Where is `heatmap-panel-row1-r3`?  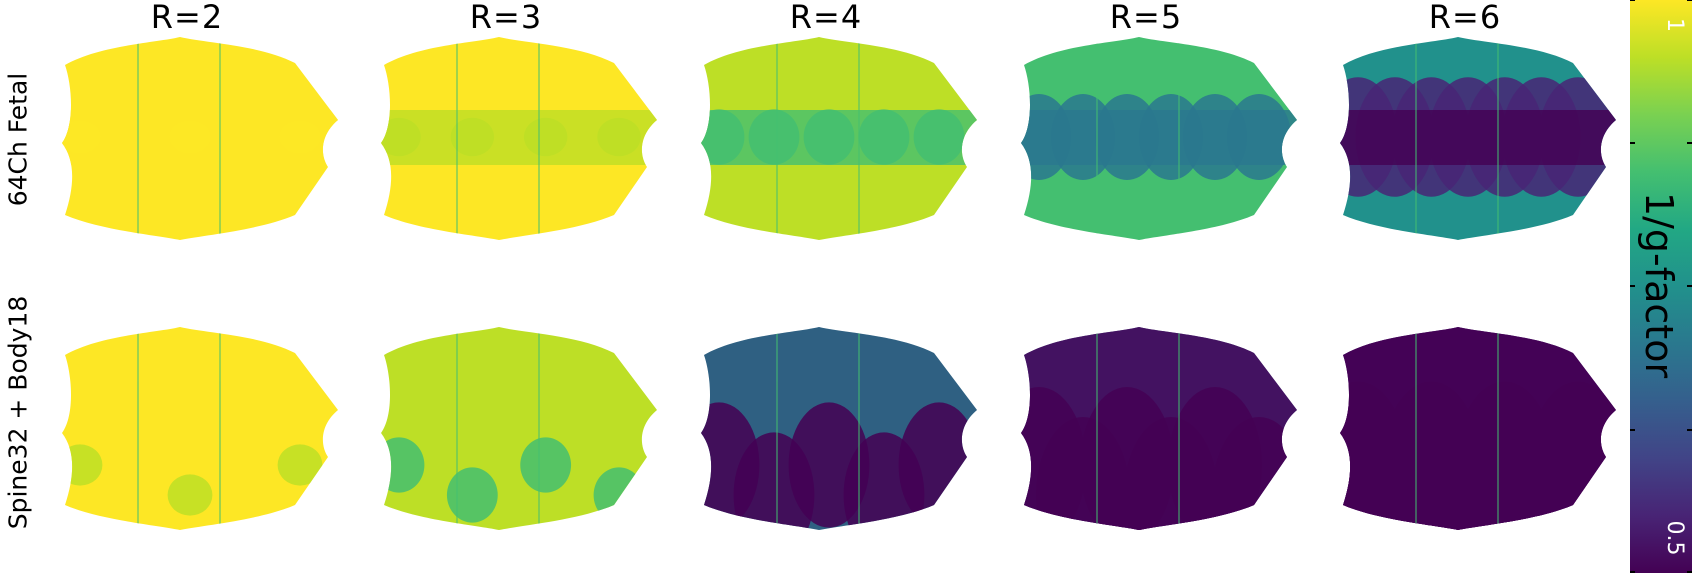
heatmap-panel-row1-r3 is located at coordinates (501, 427).